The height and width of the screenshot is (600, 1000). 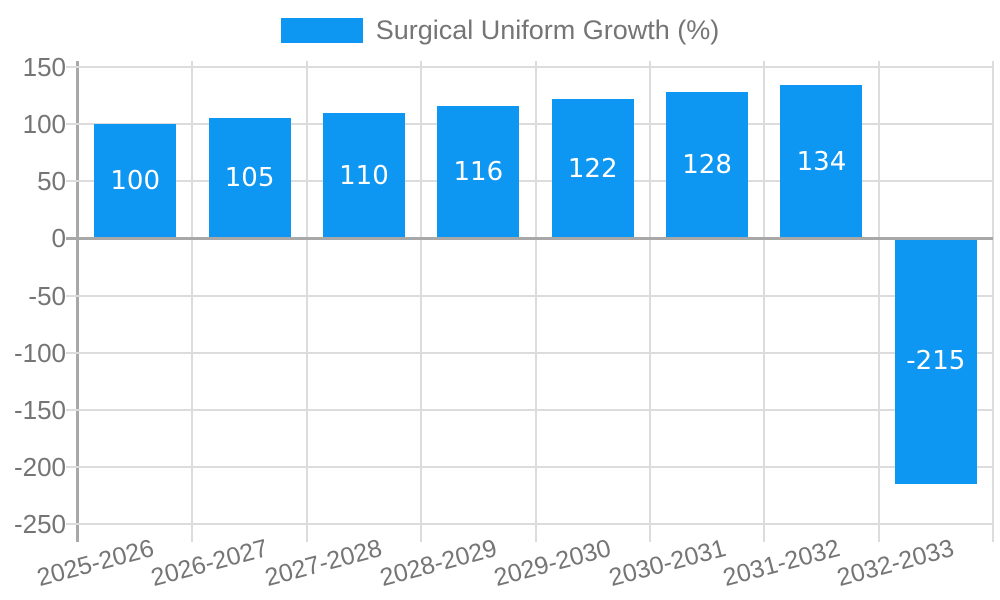 I want to click on x-axis-tick-label: 2029-2030, so click(x=552, y=563).